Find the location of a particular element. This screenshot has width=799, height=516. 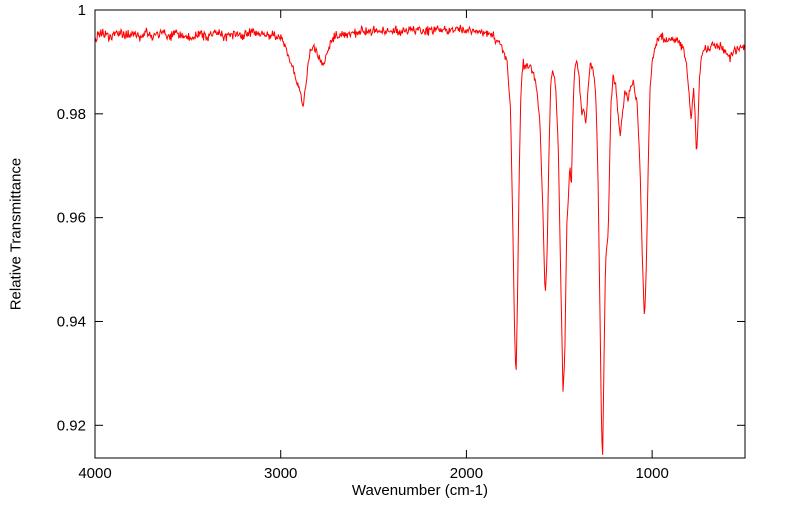

y-tick-label: 0.92 is located at coordinates (71, 425).